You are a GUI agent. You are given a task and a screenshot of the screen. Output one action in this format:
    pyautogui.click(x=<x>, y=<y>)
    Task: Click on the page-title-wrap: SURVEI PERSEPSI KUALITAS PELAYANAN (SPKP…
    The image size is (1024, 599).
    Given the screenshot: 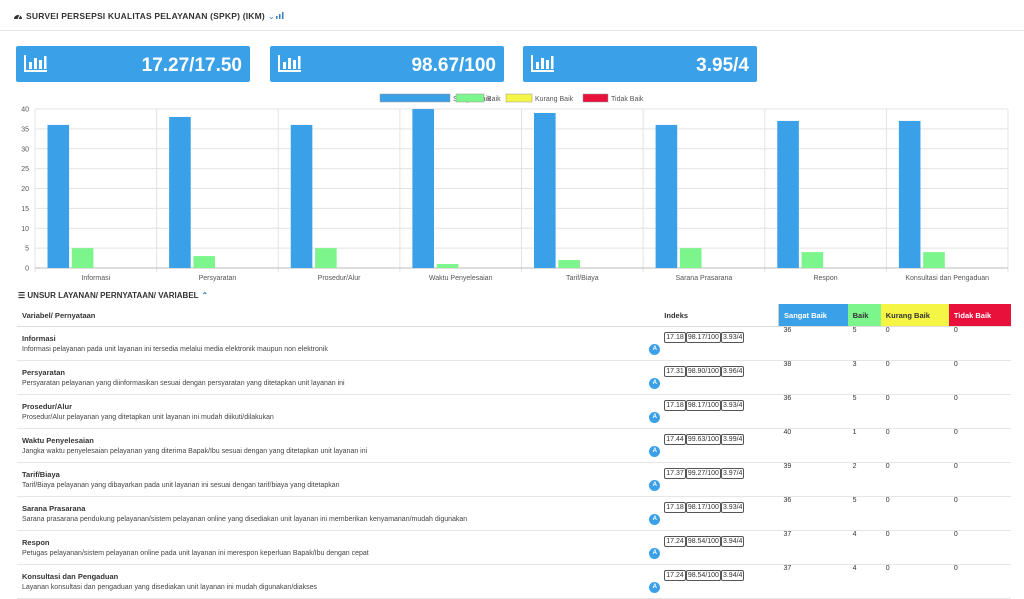 What is the action you would take?
    pyautogui.click(x=150, y=16)
    